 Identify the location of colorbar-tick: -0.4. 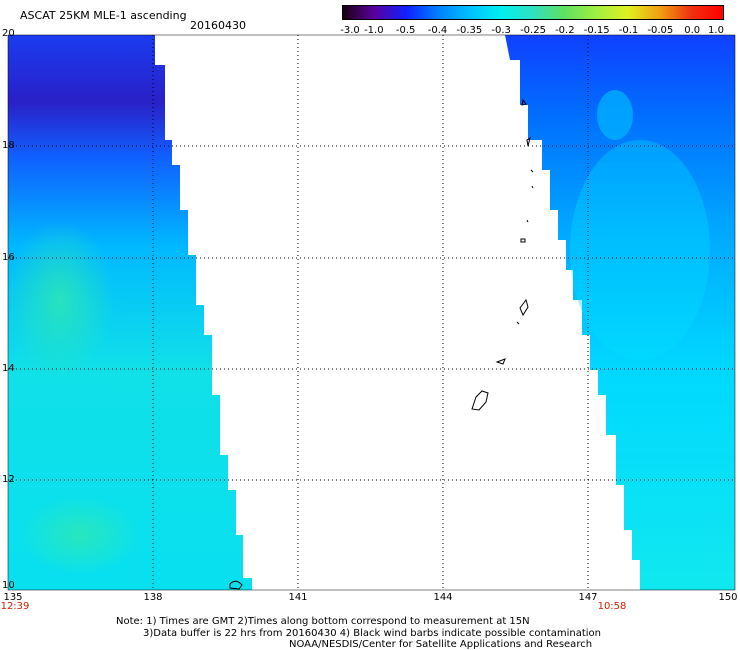
(437, 30).